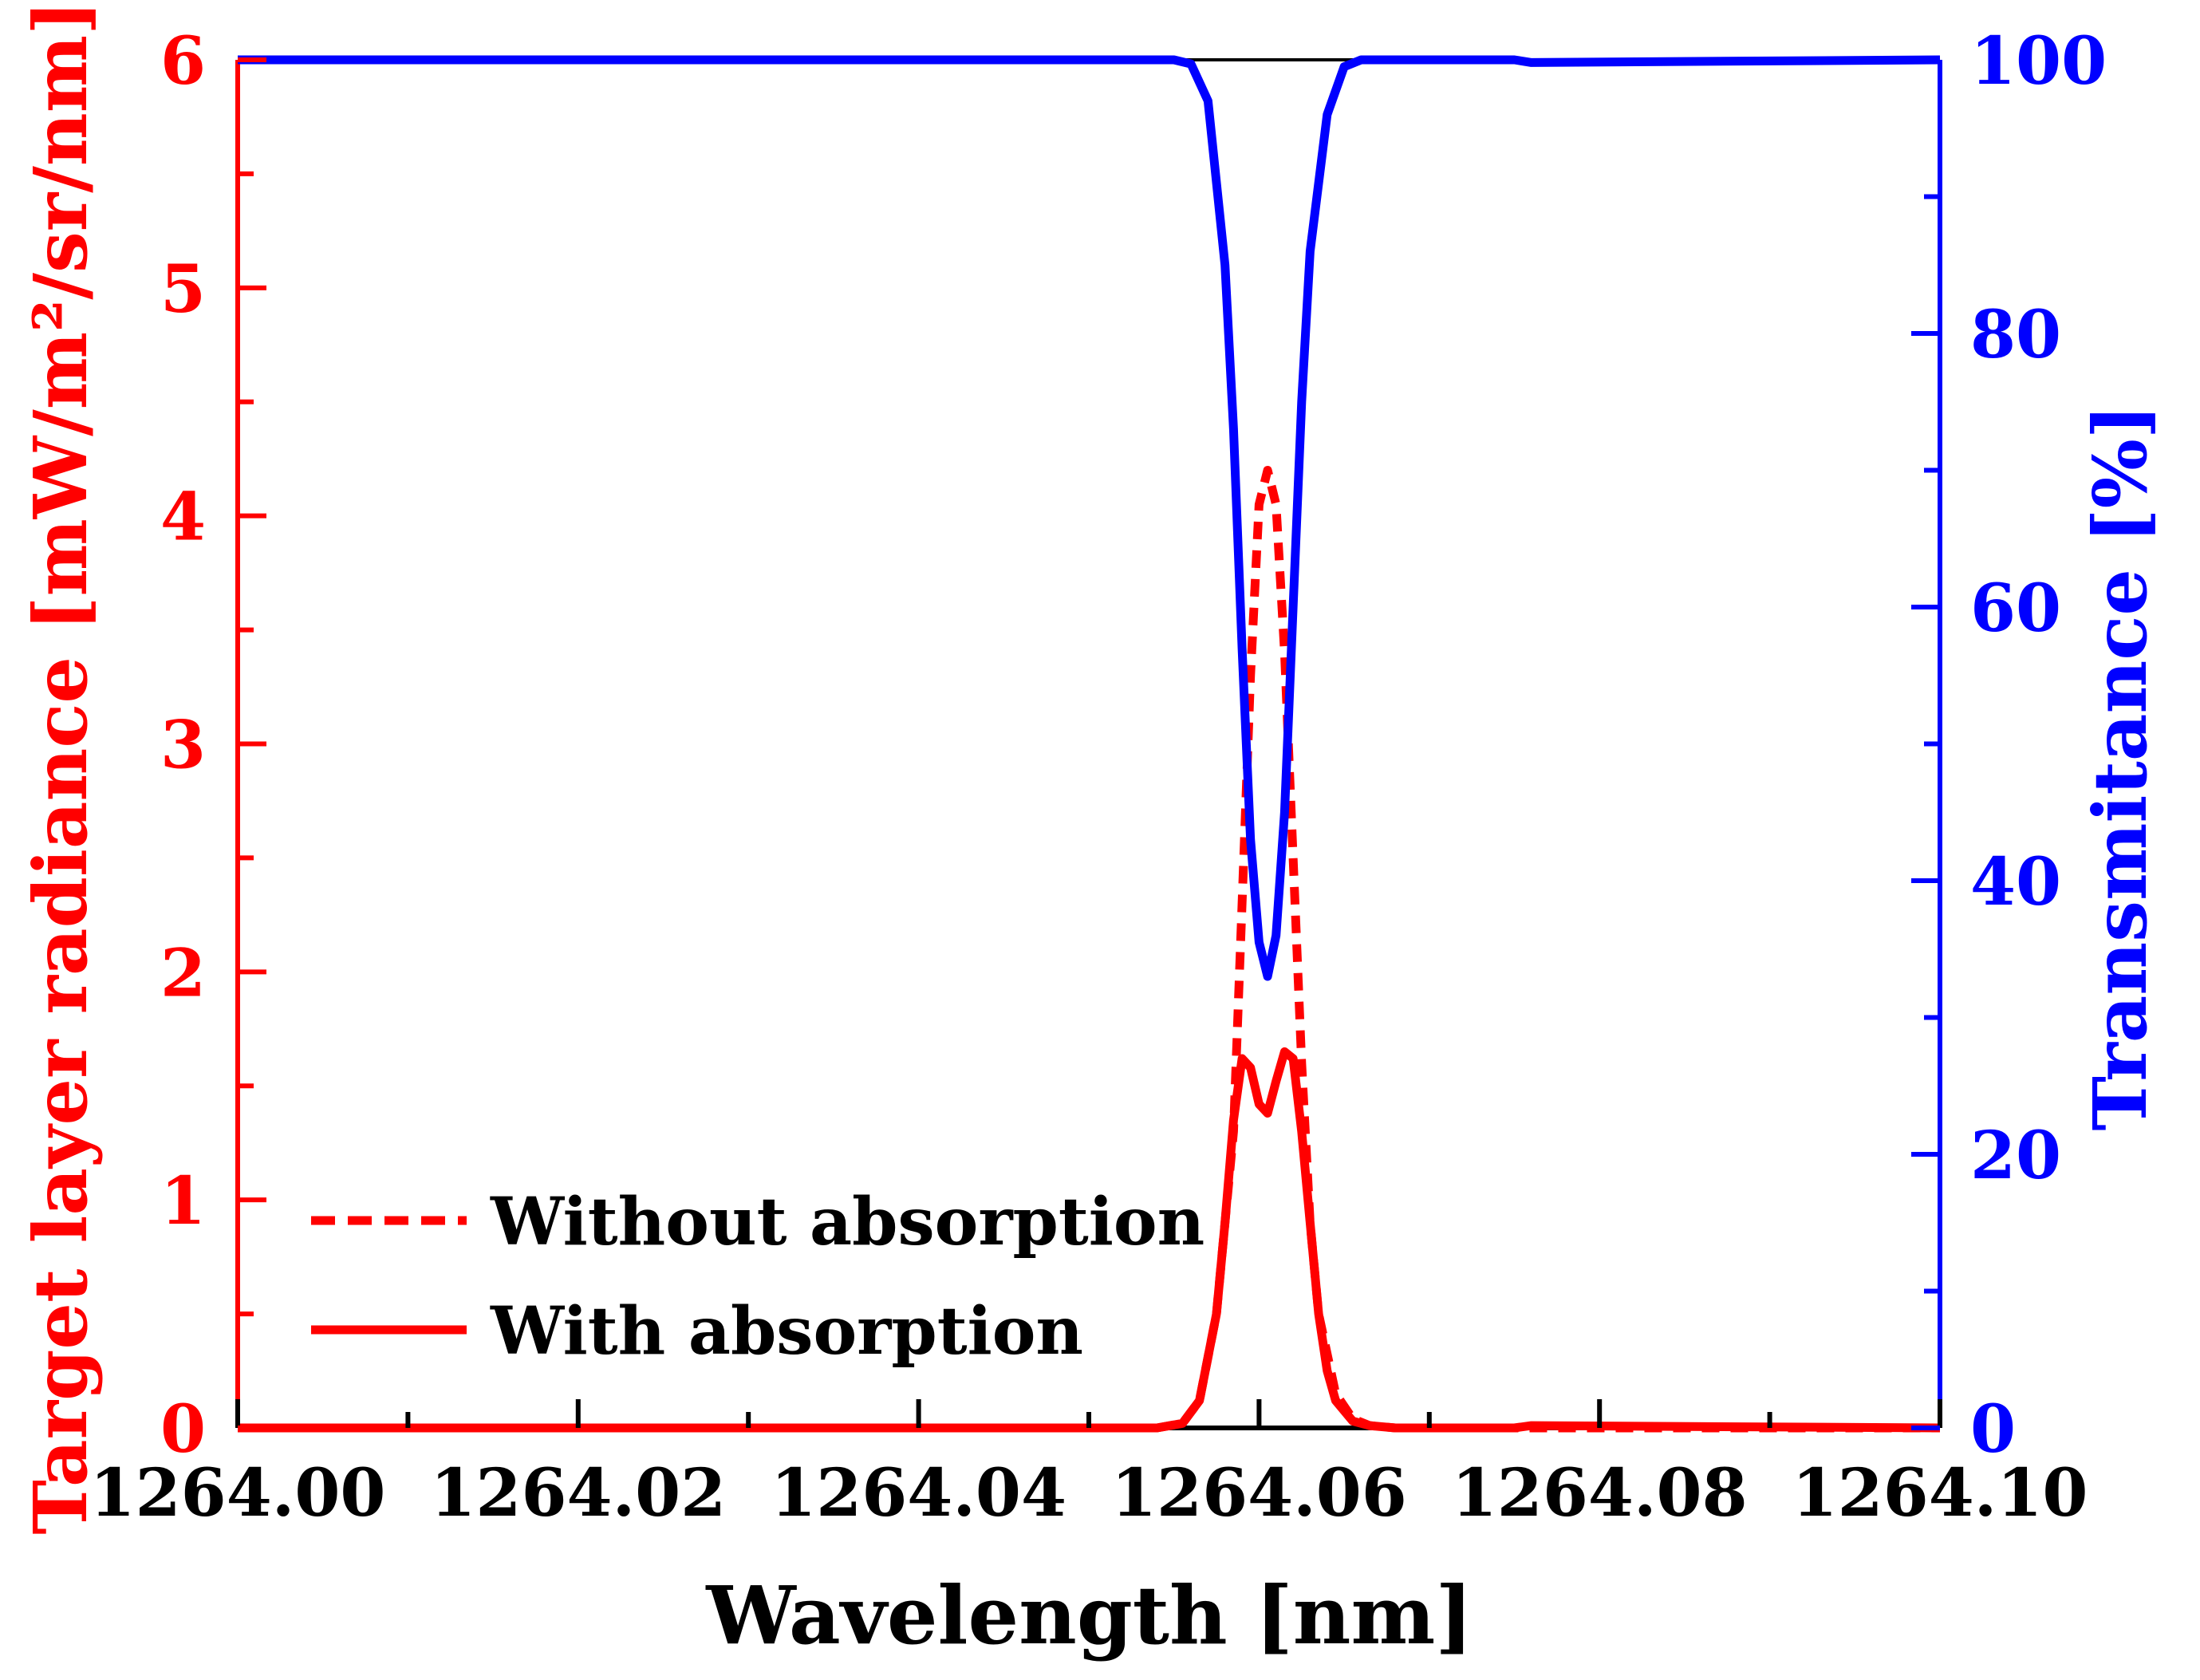 The height and width of the screenshot is (1680, 2200). Describe the element at coordinates (1089, 1615) in the screenshot. I see `x-axis-title: Wavelength [nm]` at that location.